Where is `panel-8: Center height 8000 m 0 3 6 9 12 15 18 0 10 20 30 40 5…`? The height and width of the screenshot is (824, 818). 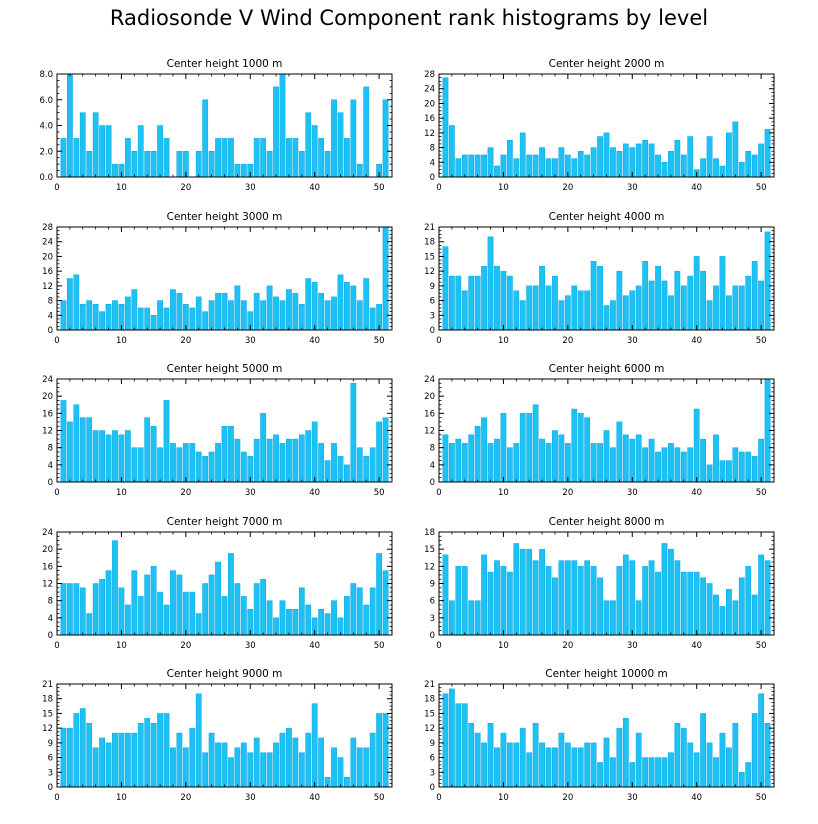
panel-8: Center height 8000 m 0 3 6 9 12 15 18 0 10 20 30 40 5… is located at coordinates (599, 583).